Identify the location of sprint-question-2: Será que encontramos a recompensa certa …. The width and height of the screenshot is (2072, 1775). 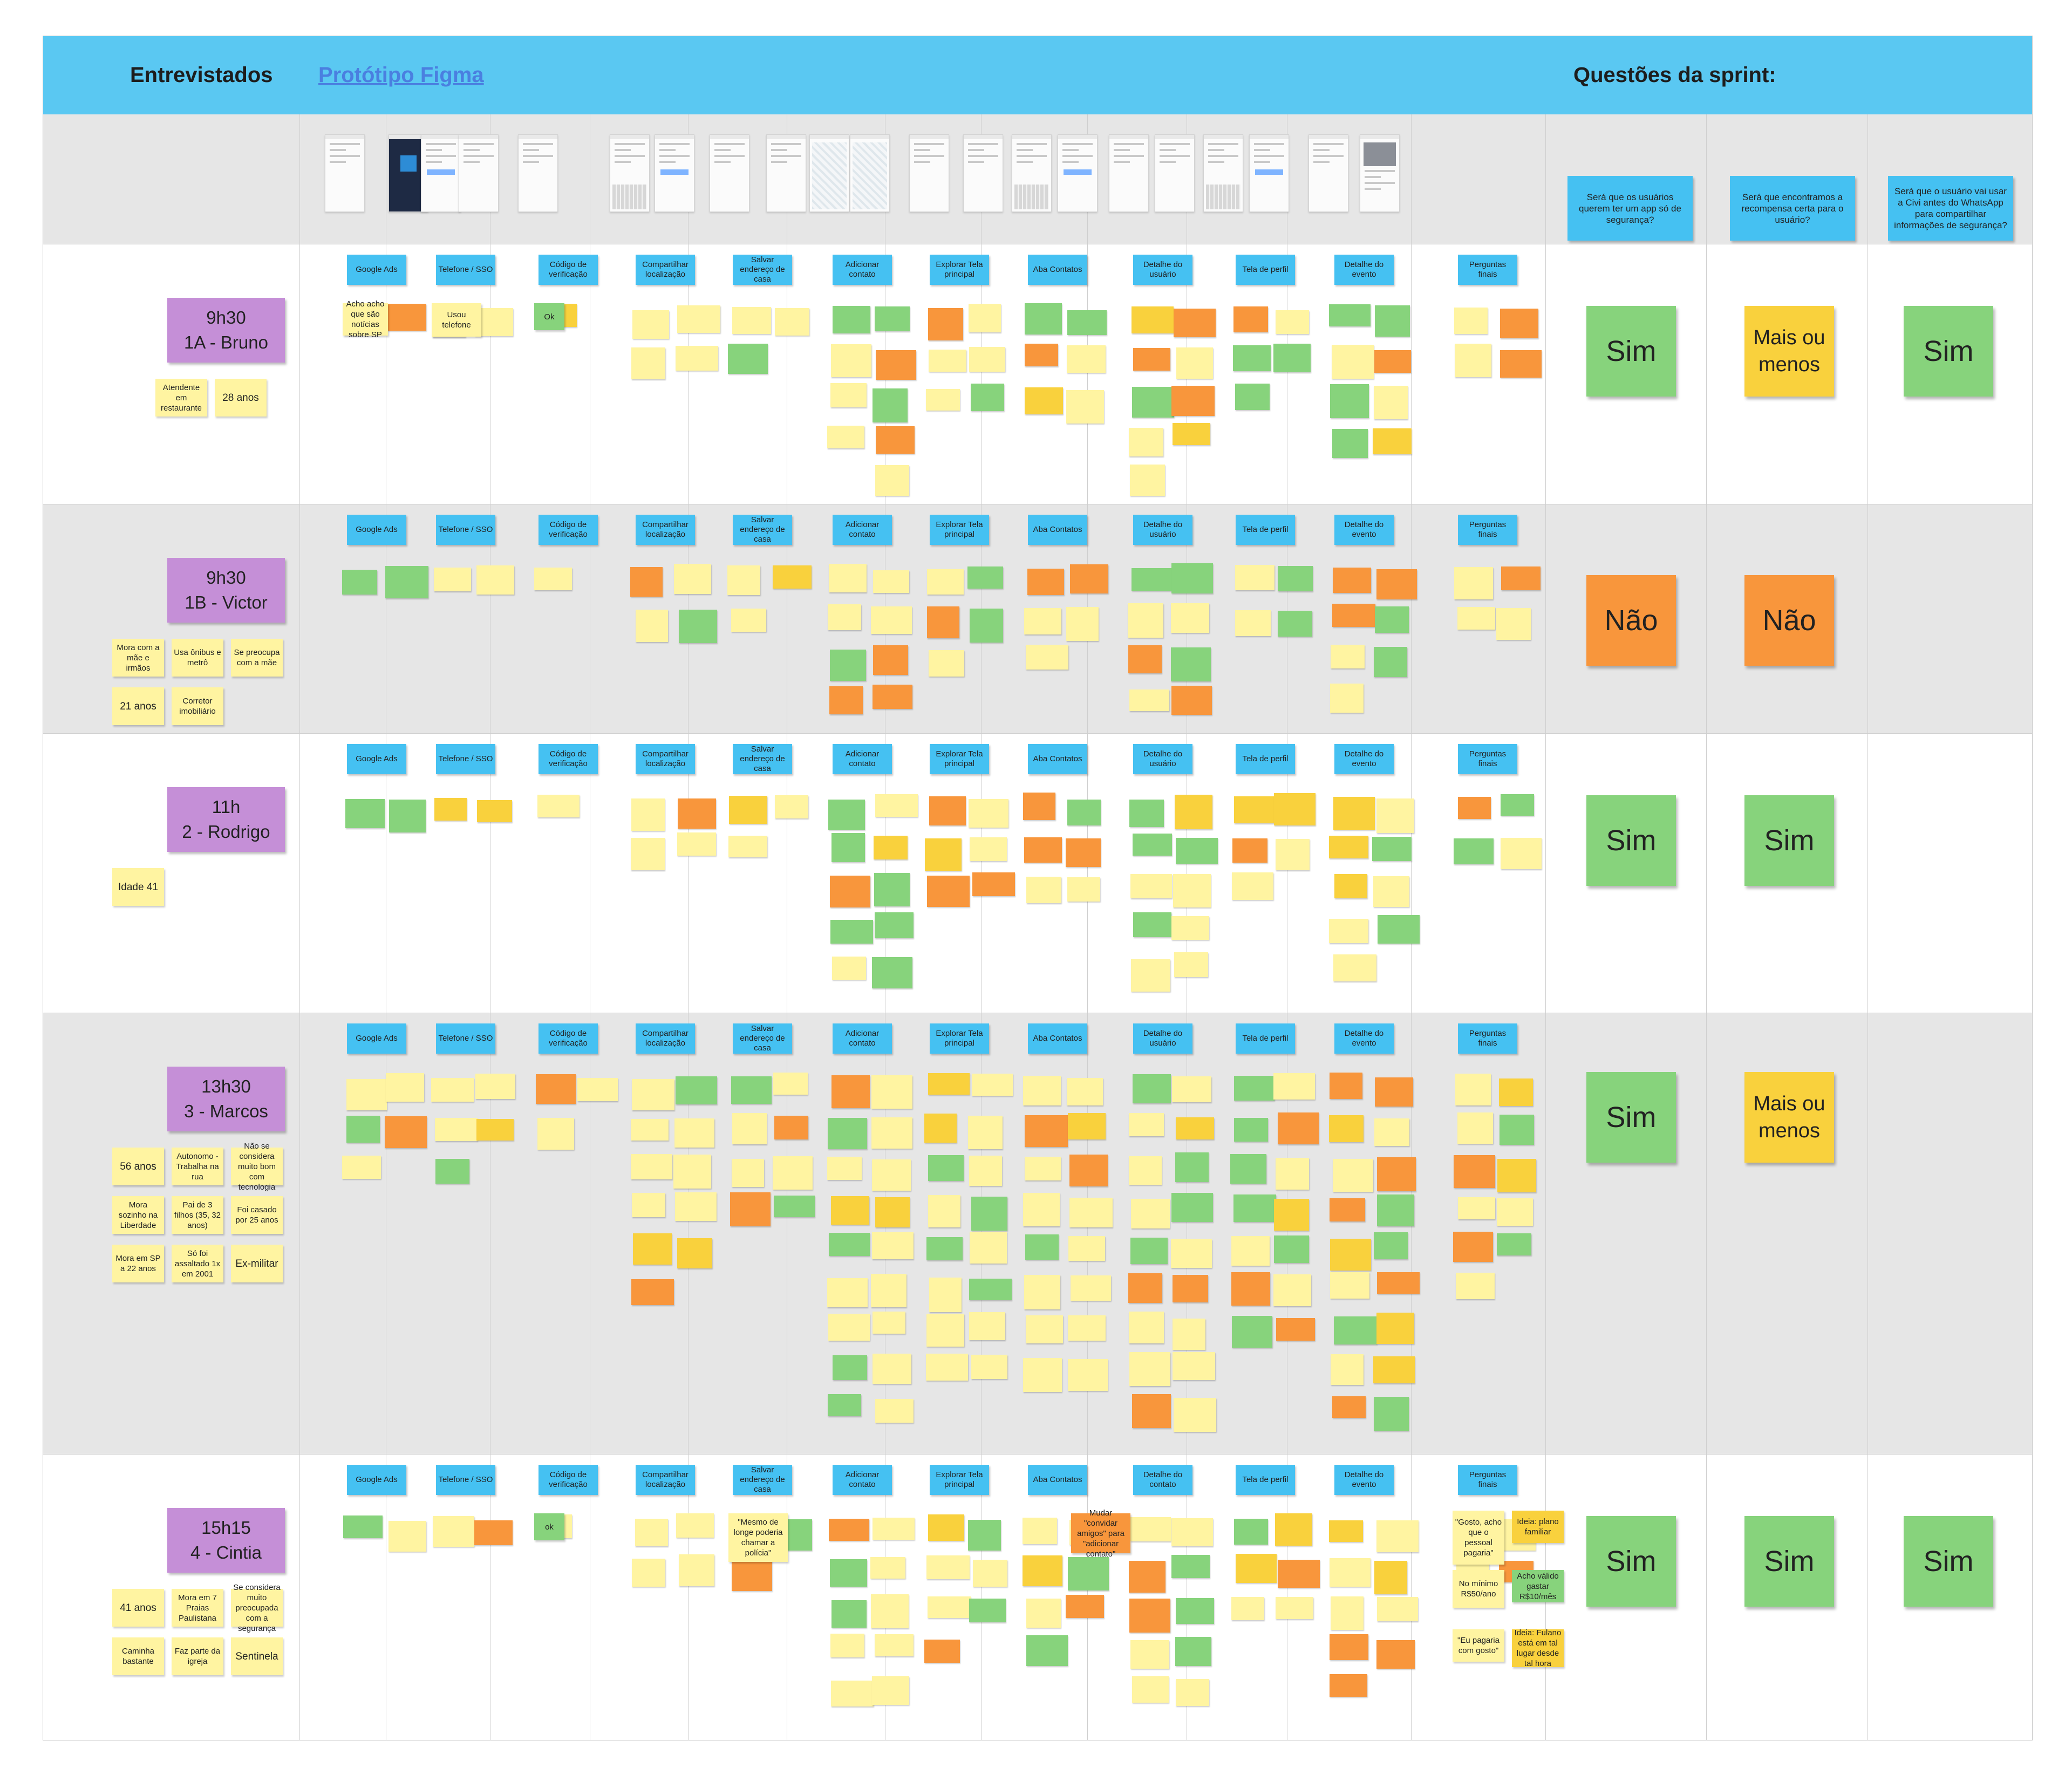
(1792, 208).